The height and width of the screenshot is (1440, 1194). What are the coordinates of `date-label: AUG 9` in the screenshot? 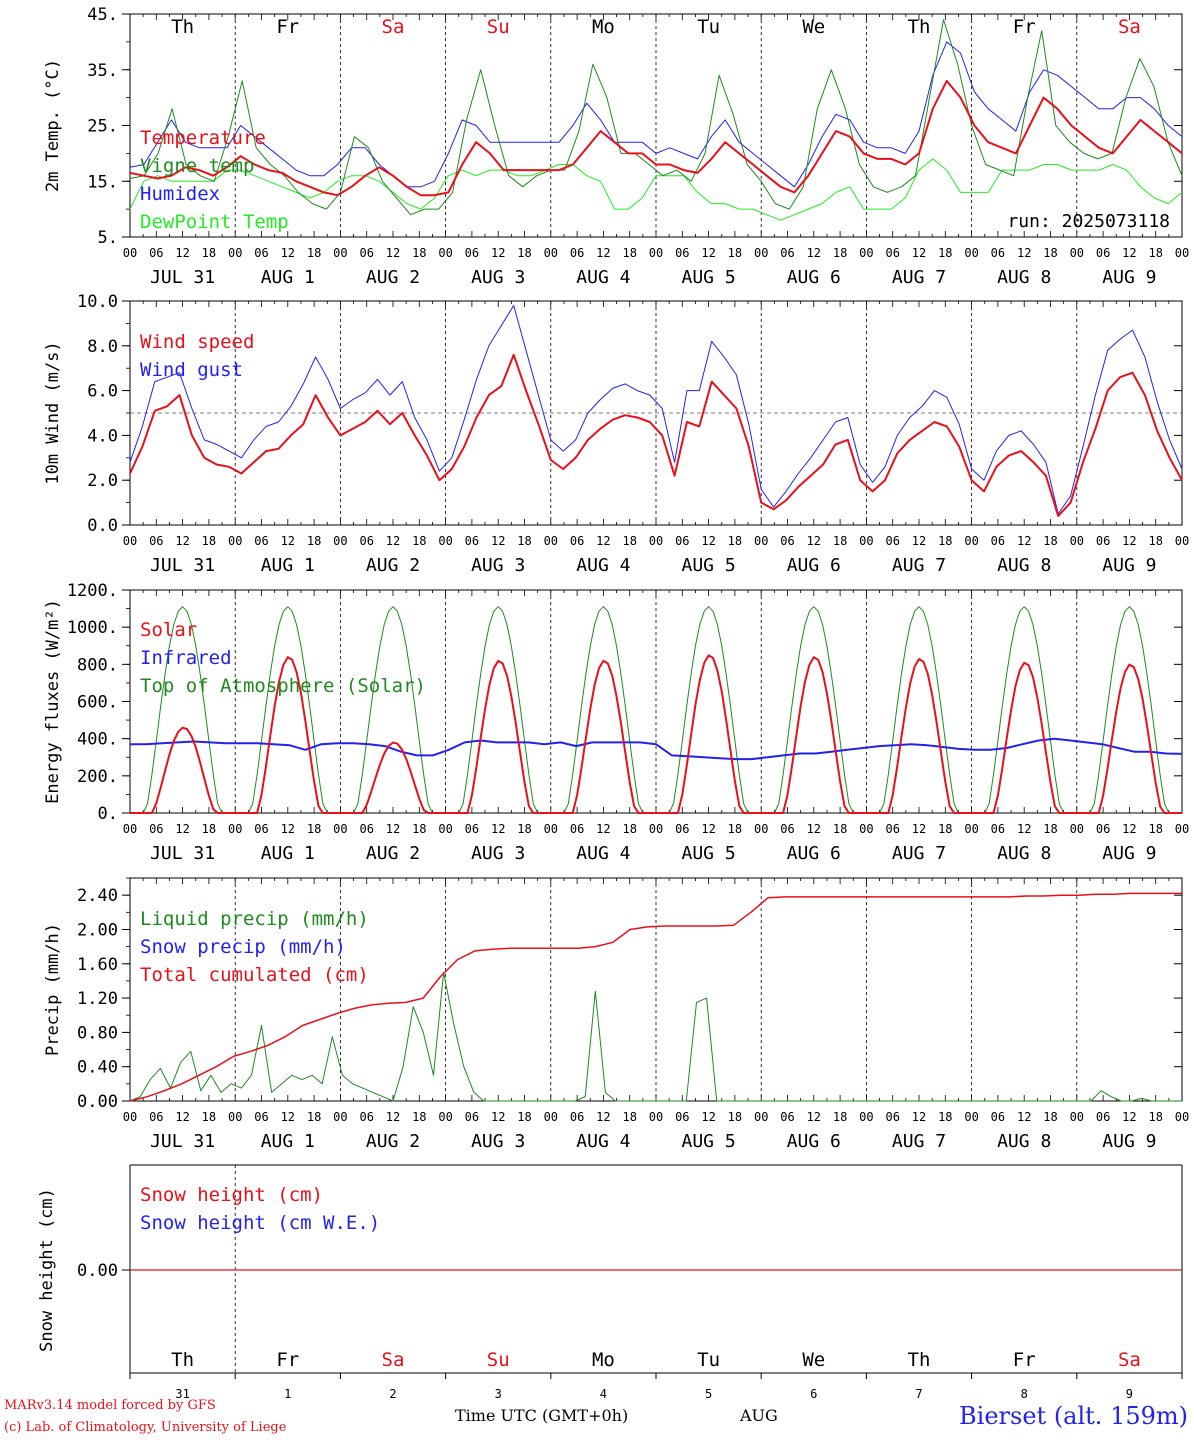 It's located at (1129, 277).